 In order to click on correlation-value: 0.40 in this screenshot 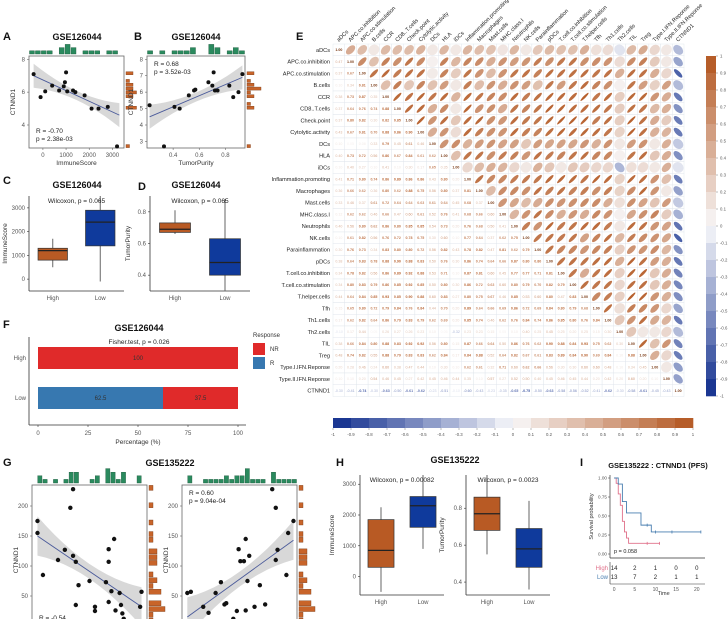, I will do `click(537, 379)`.